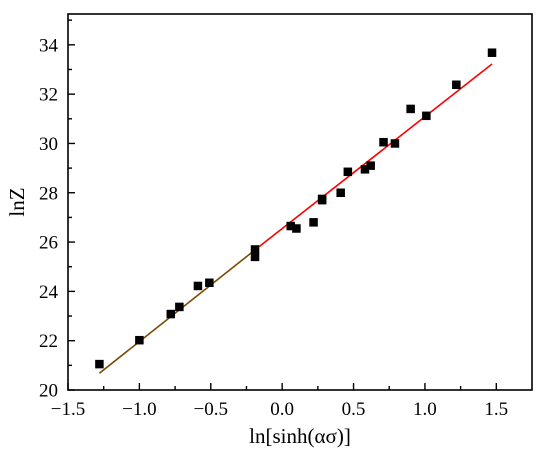 This screenshot has height=461, width=550. I want to click on x-tick-label: 1.0, so click(425, 409).